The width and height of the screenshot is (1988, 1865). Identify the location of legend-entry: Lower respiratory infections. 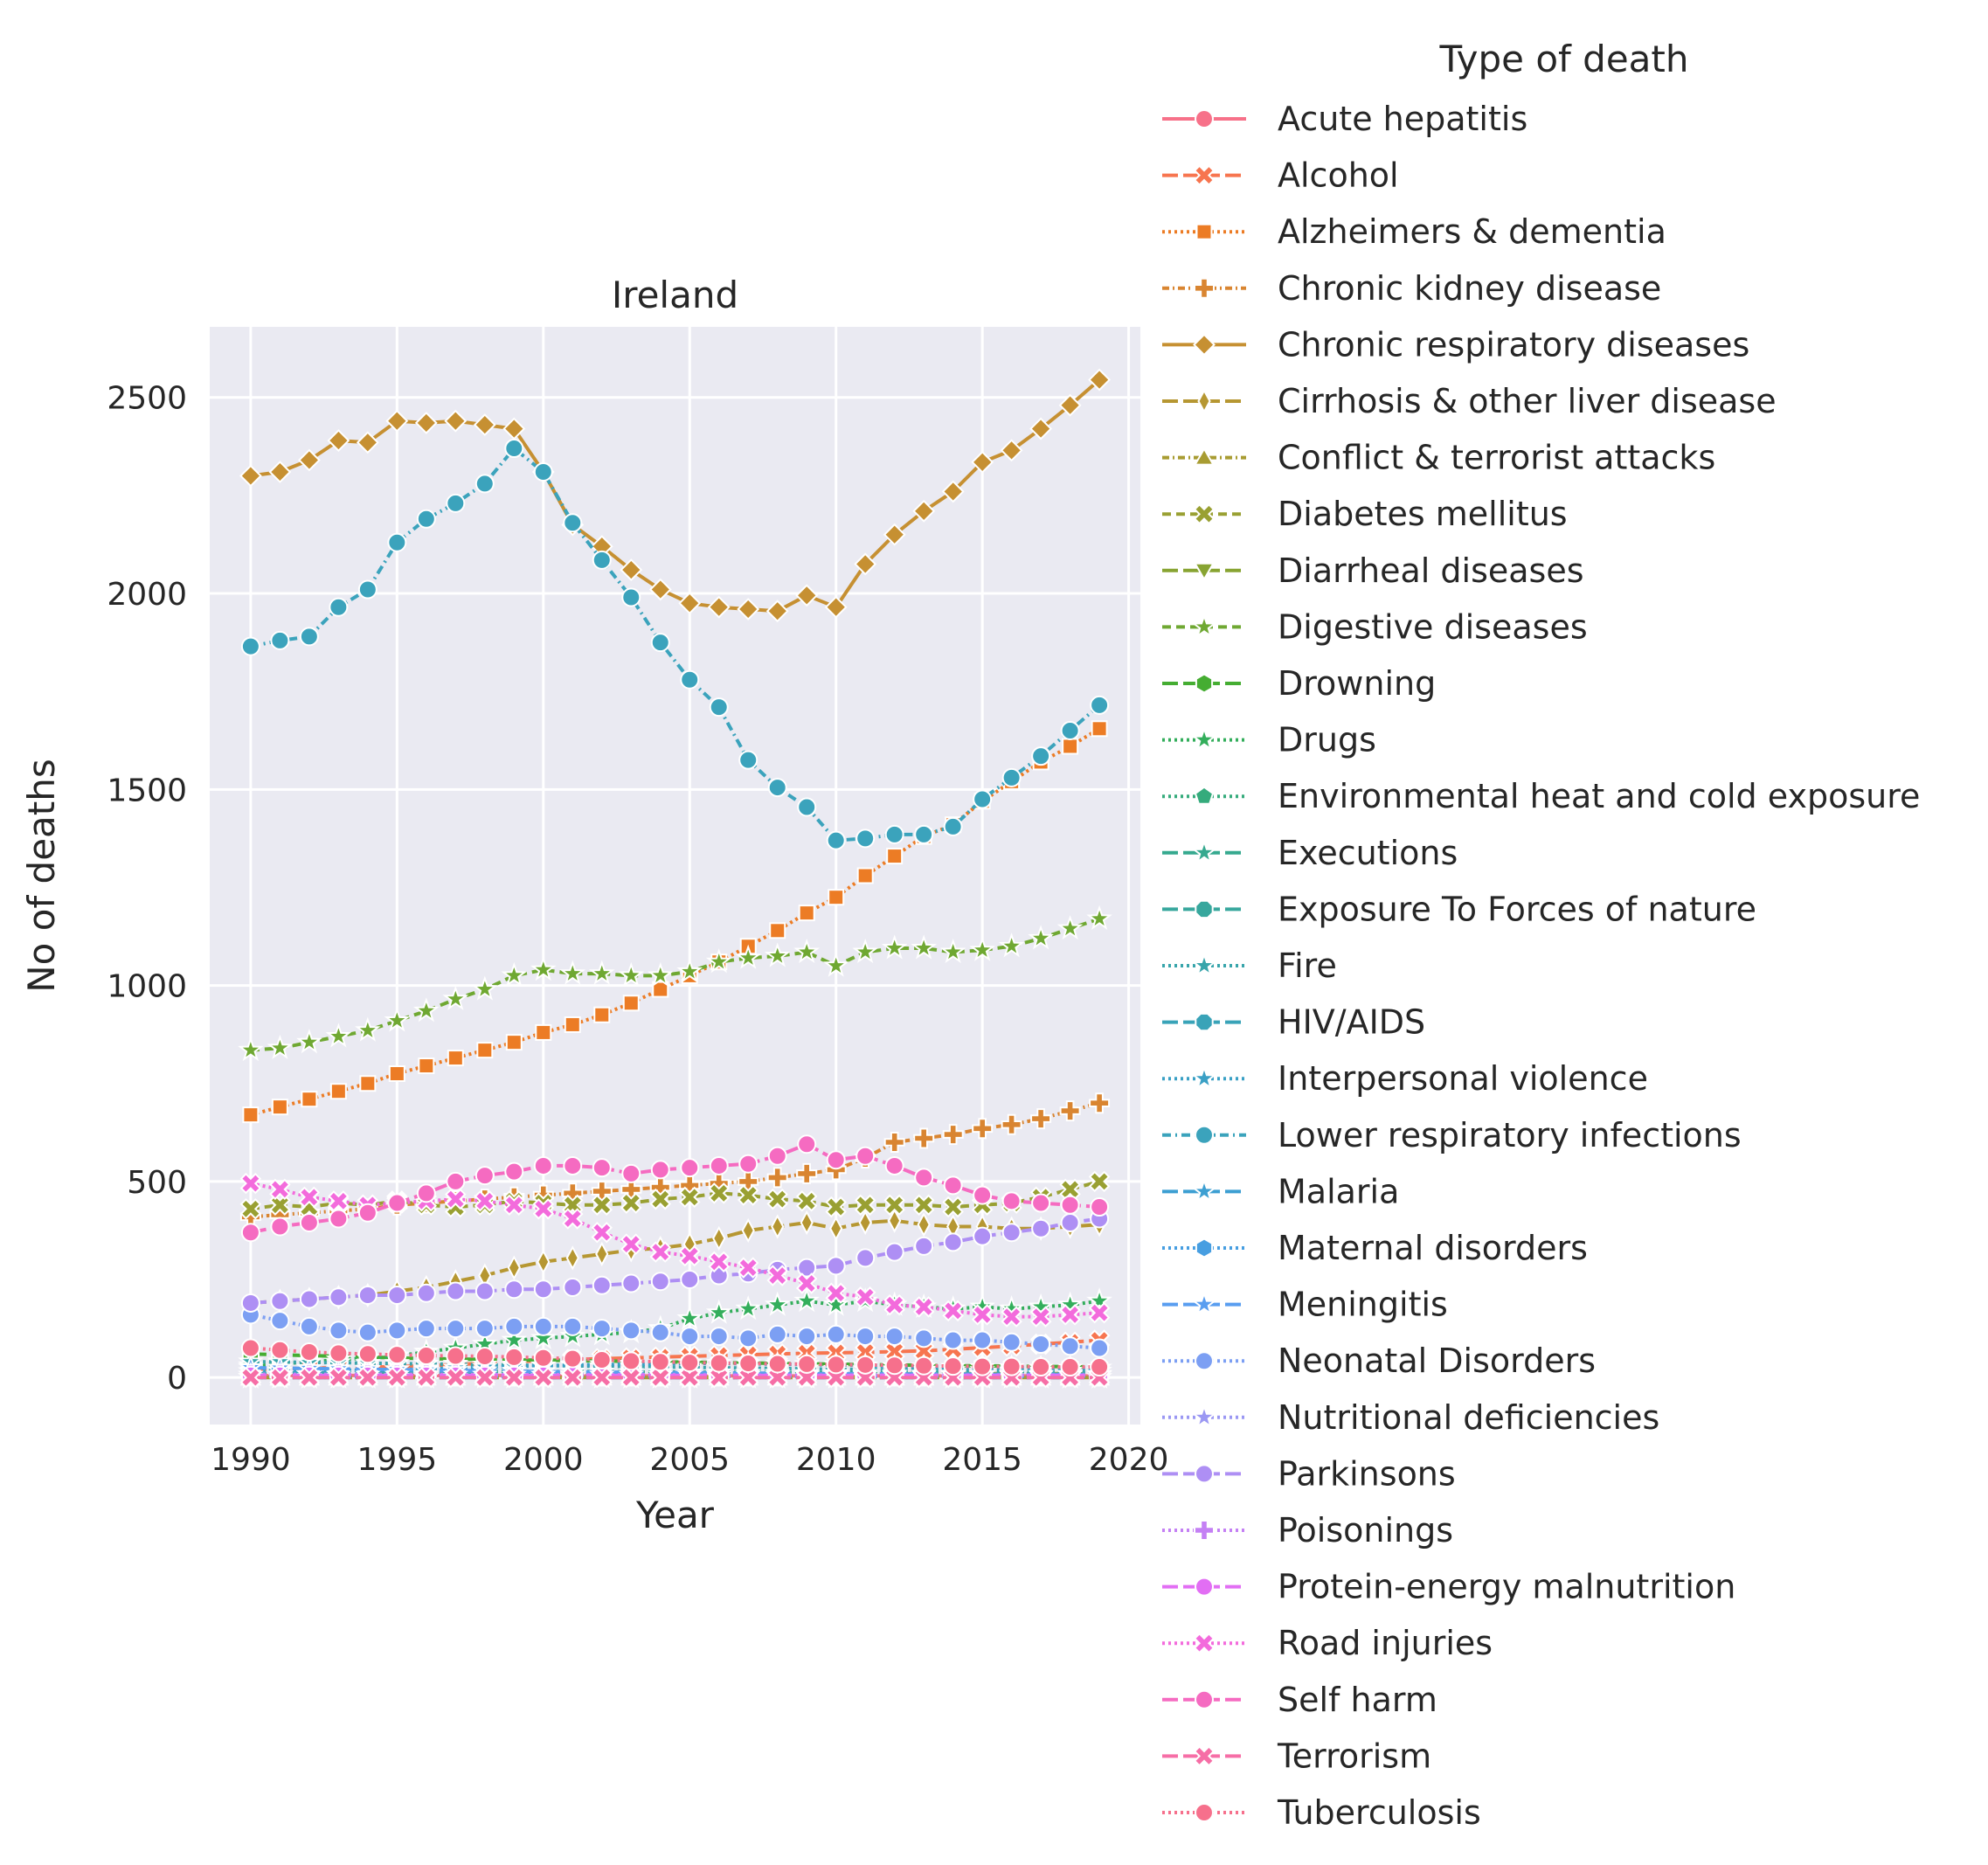
(1452, 1135).